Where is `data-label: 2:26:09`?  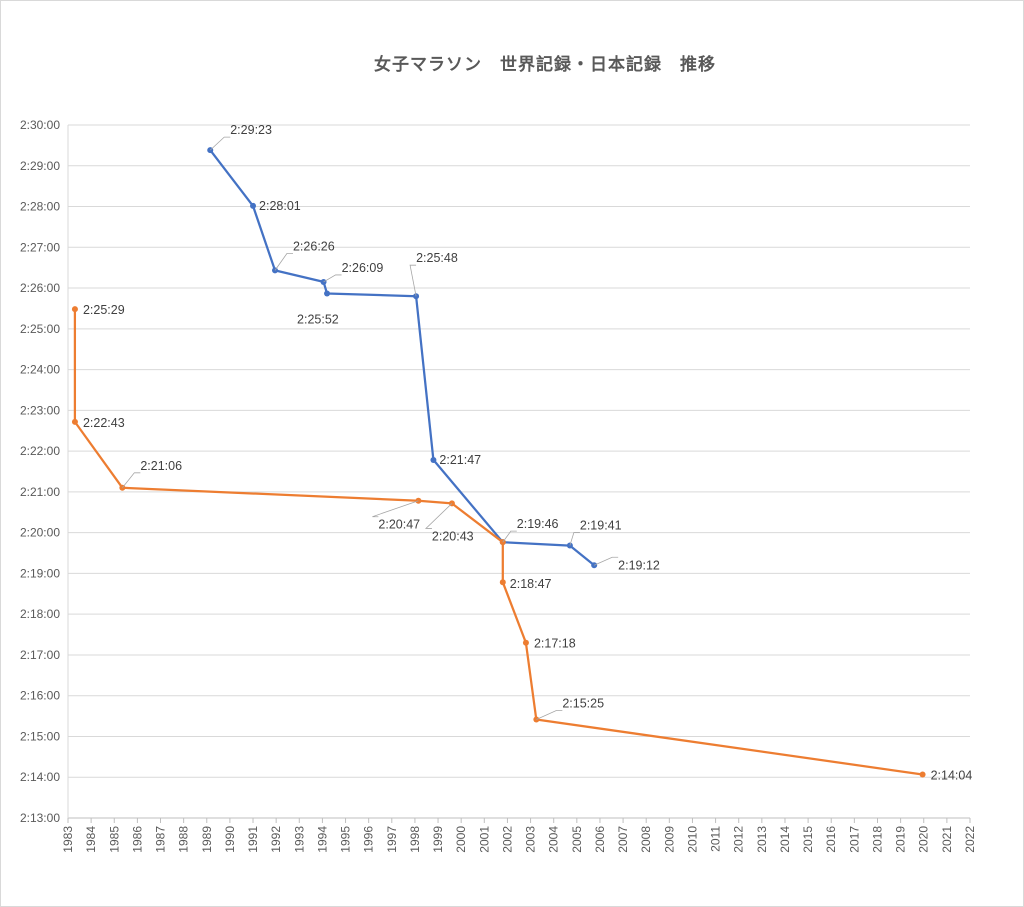 data-label: 2:26:09 is located at coordinates (363, 268).